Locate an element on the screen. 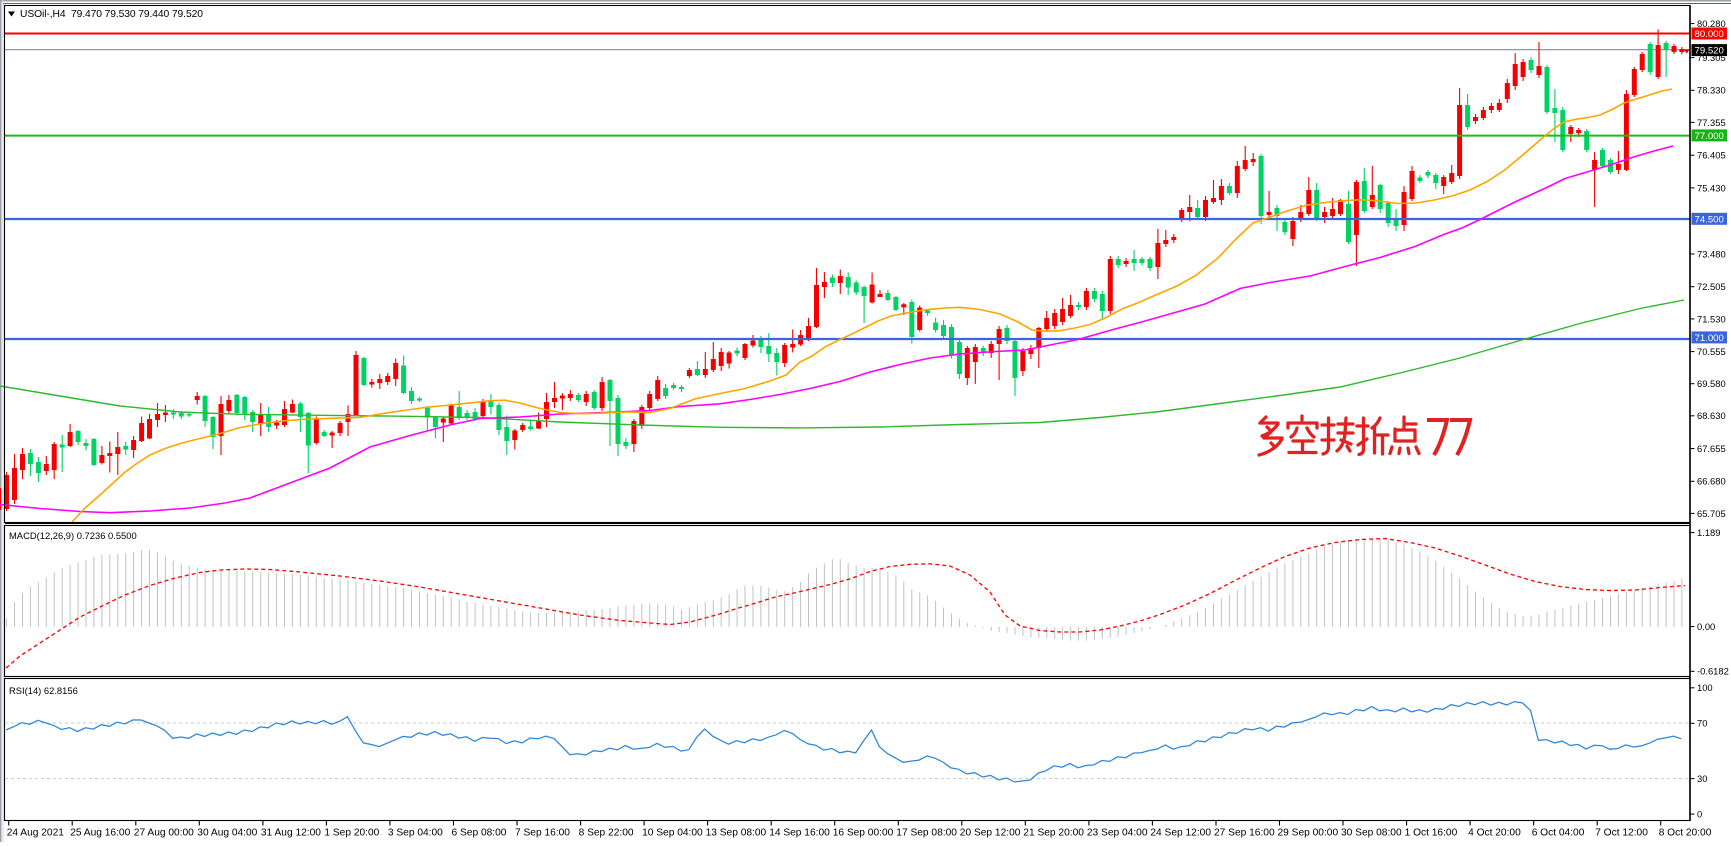  svg-text: 30 Aug 04:00 is located at coordinates (227, 833).